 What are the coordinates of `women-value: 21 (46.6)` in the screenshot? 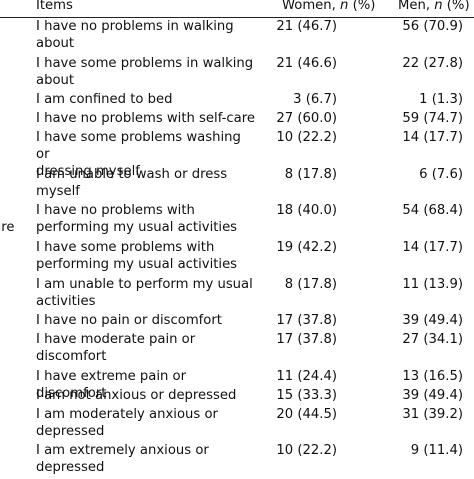 It's located at (306, 63).